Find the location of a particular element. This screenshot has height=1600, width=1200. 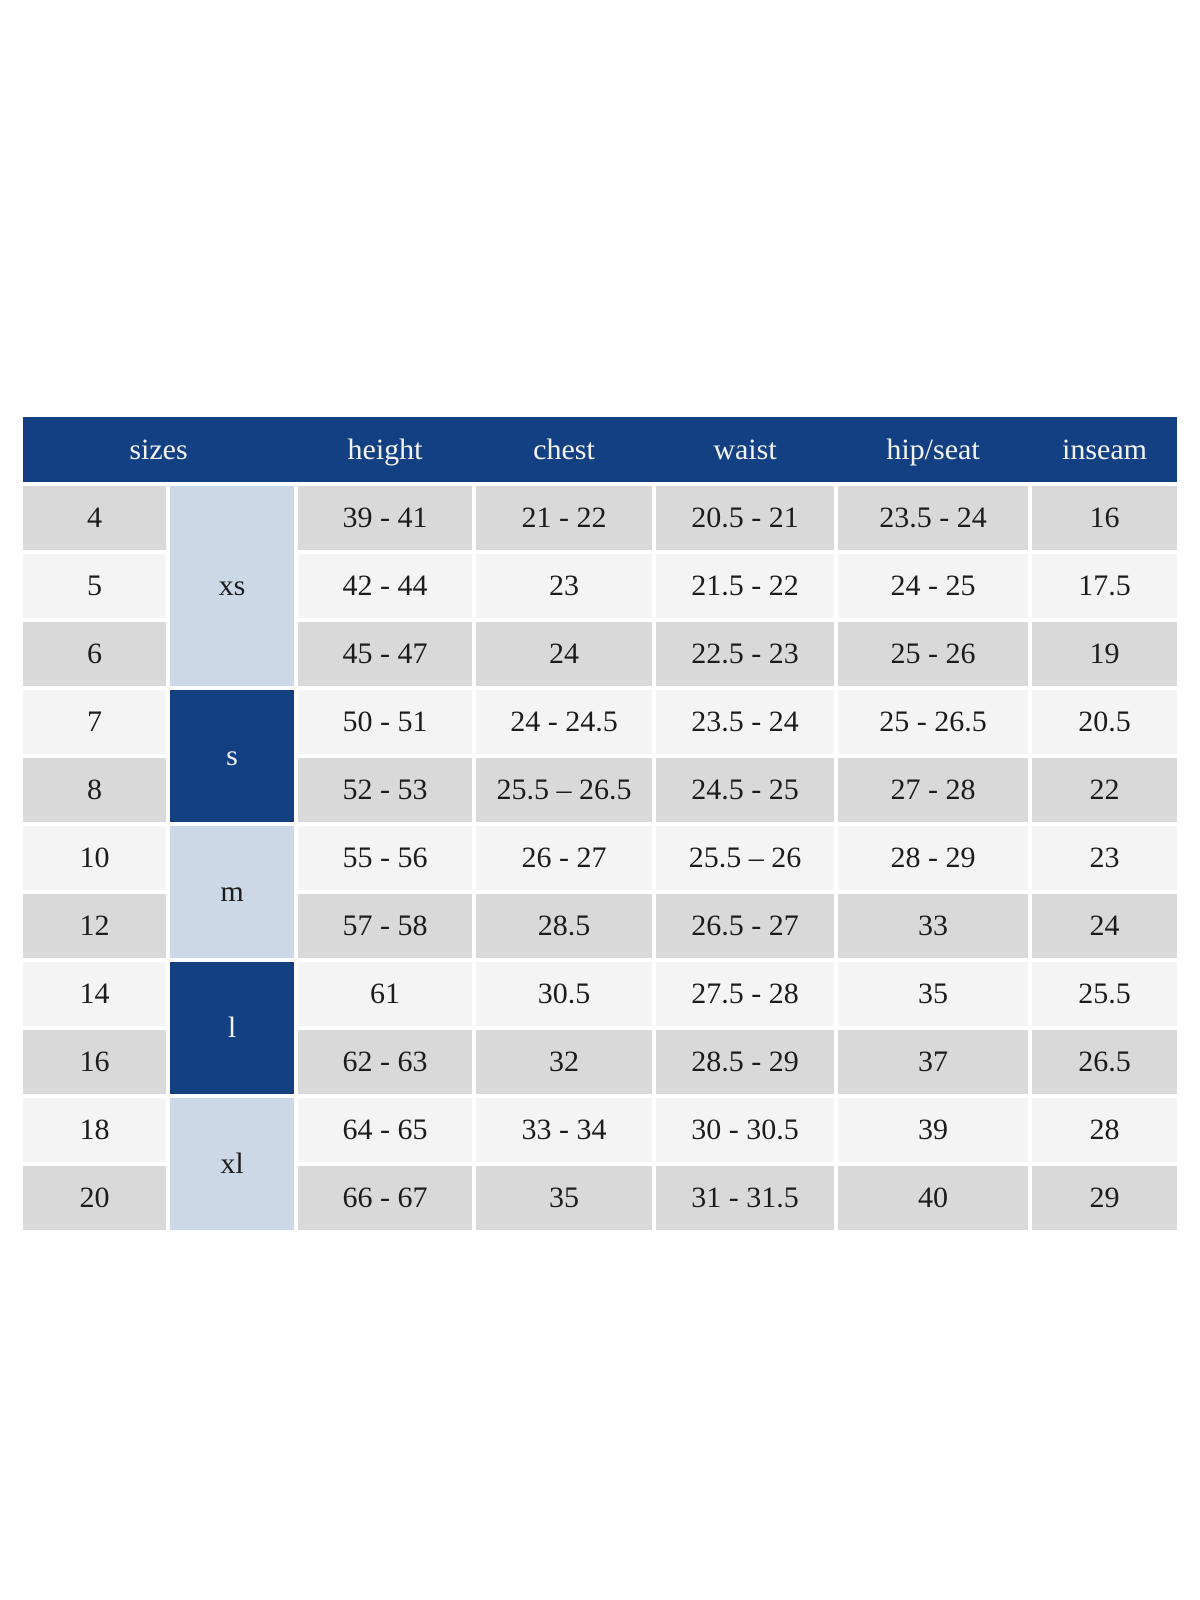

waist-value: 20.5 - 21 is located at coordinates (745, 518).